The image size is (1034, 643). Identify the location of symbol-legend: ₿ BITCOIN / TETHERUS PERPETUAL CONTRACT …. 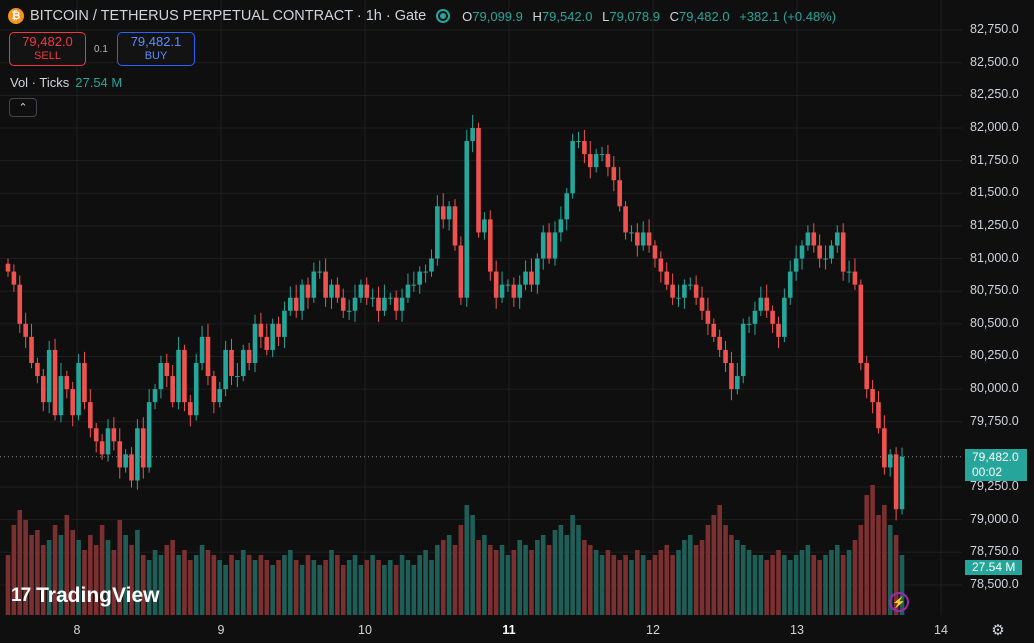
(422, 16).